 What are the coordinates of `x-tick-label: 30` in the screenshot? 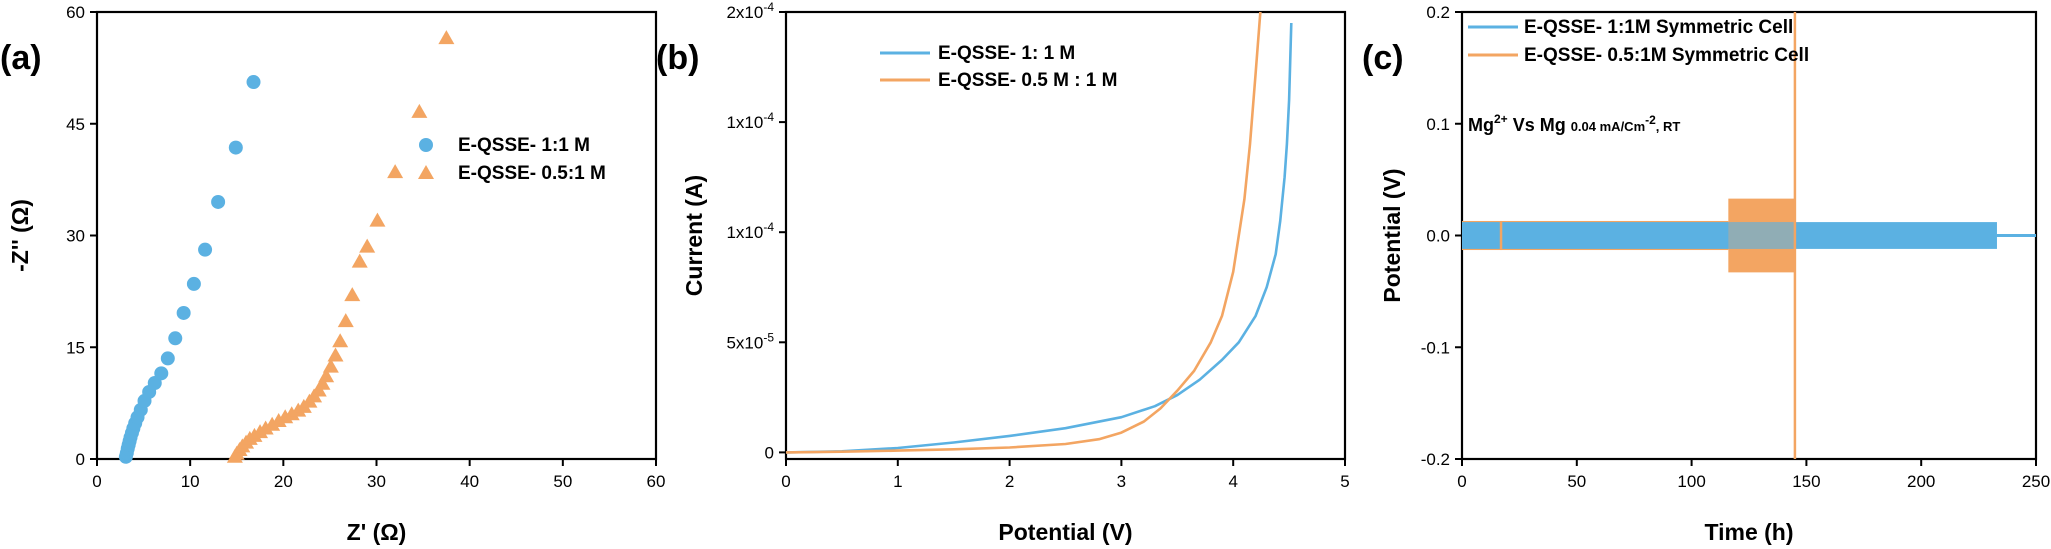 It's located at (376, 481).